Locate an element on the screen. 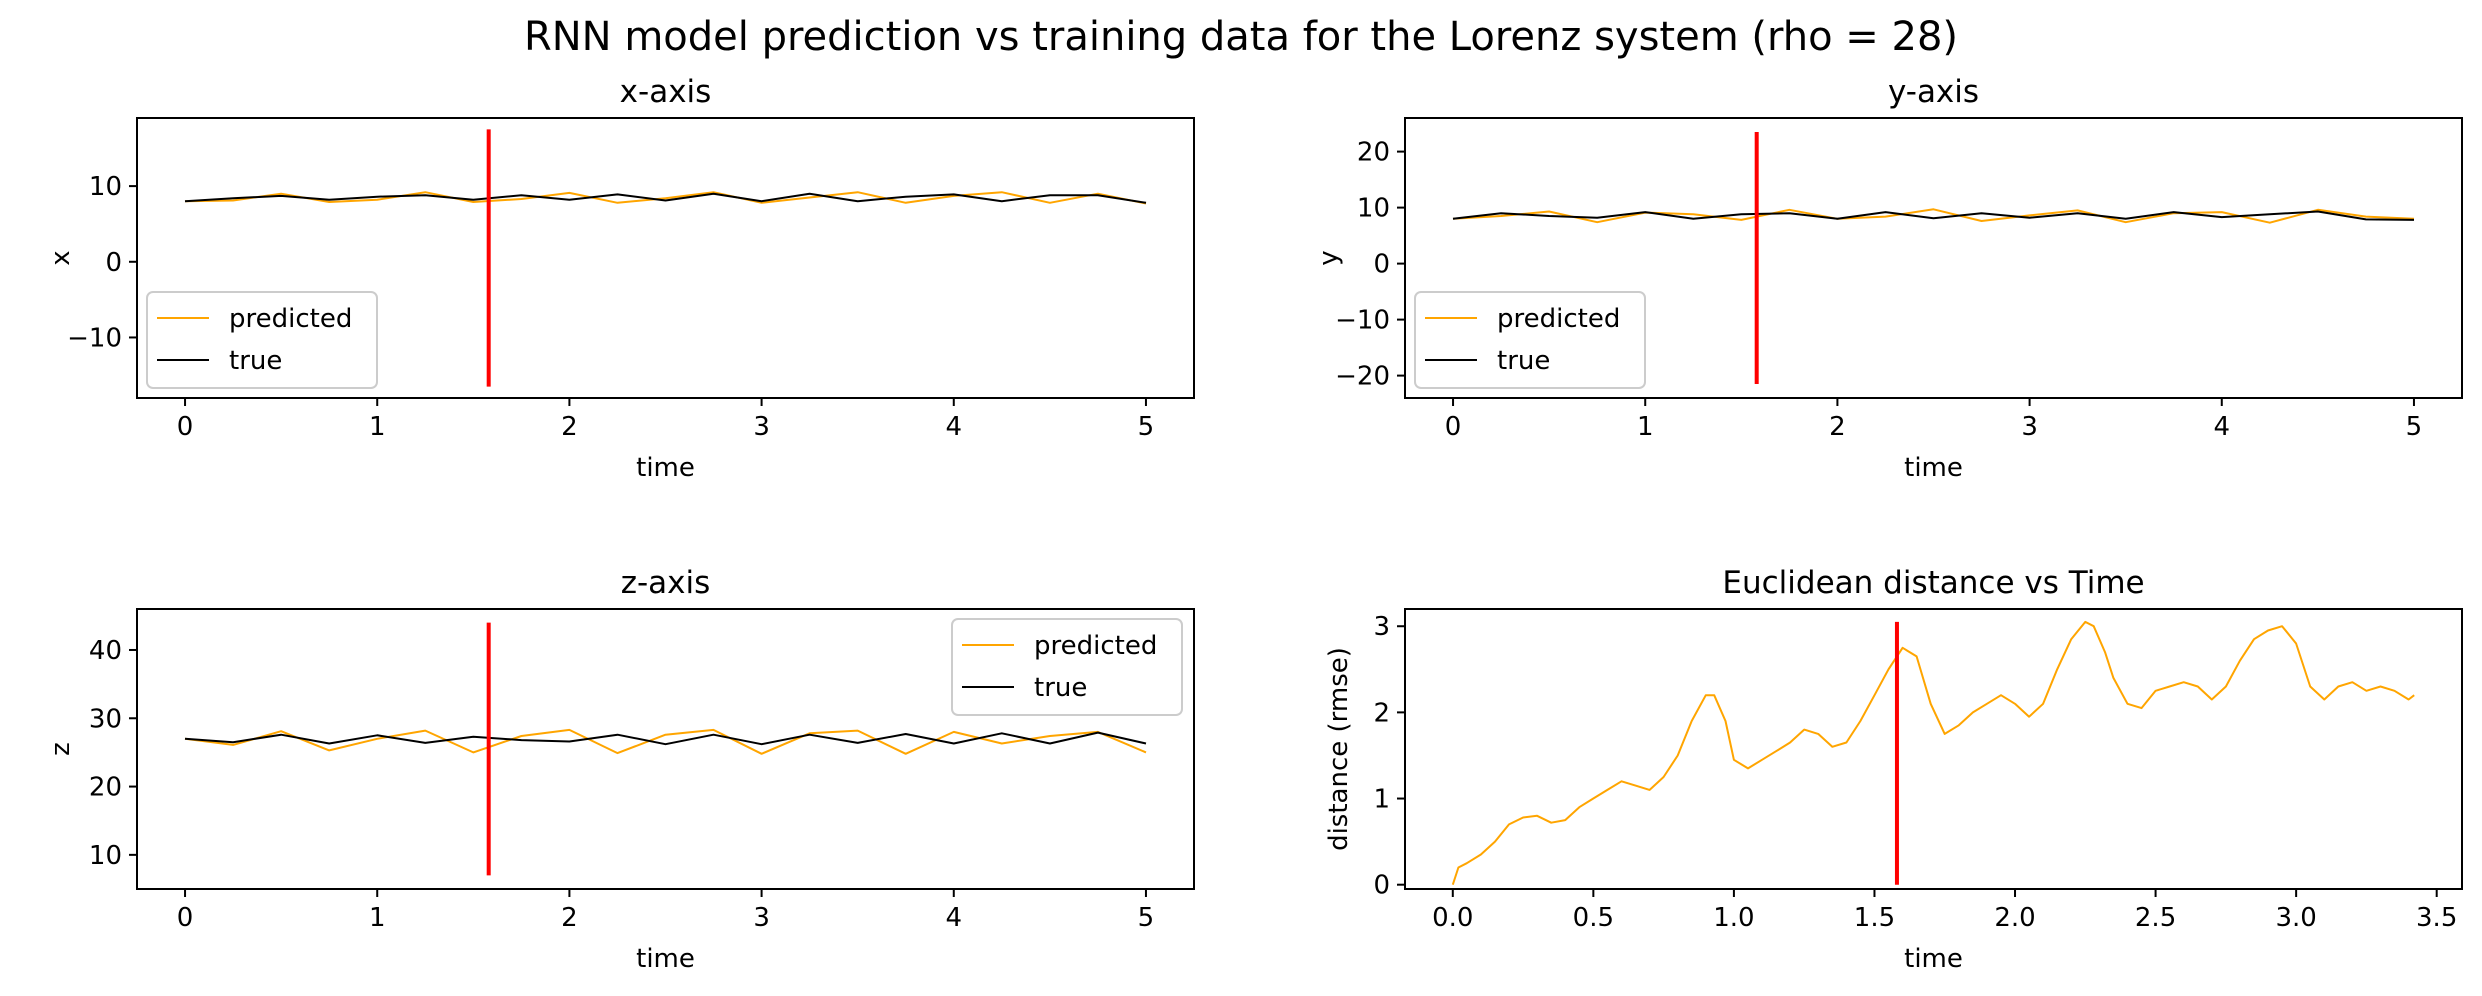  x-tick-label: 3.5 is located at coordinates (2436, 918).